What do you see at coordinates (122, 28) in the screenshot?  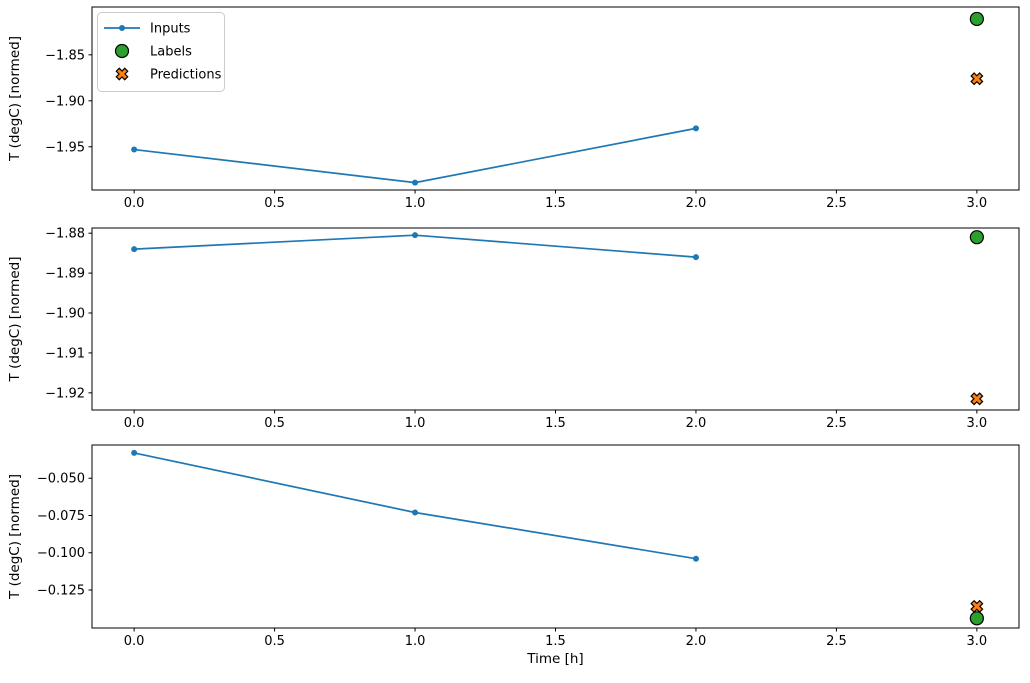 I see `legend-inputs-dot-icon` at bounding box center [122, 28].